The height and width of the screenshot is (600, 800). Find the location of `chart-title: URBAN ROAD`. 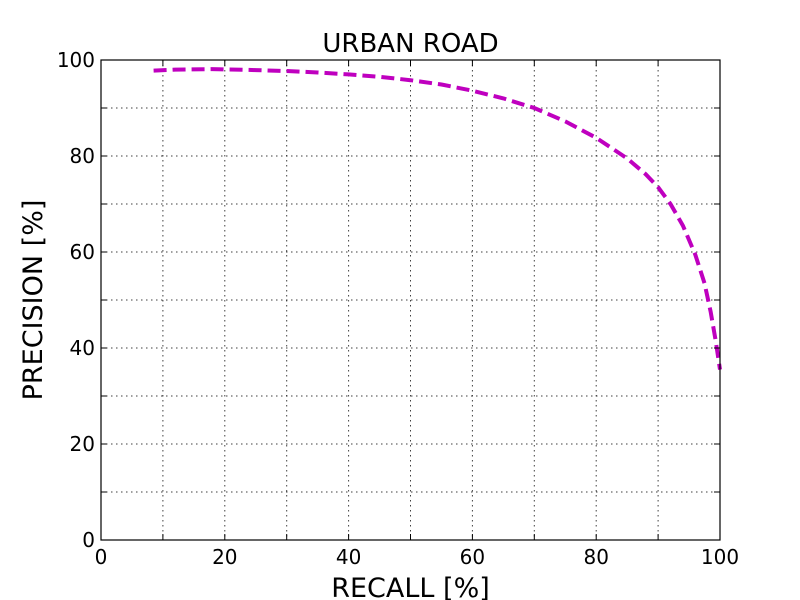

chart-title: URBAN ROAD is located at coordinates (410, 44).